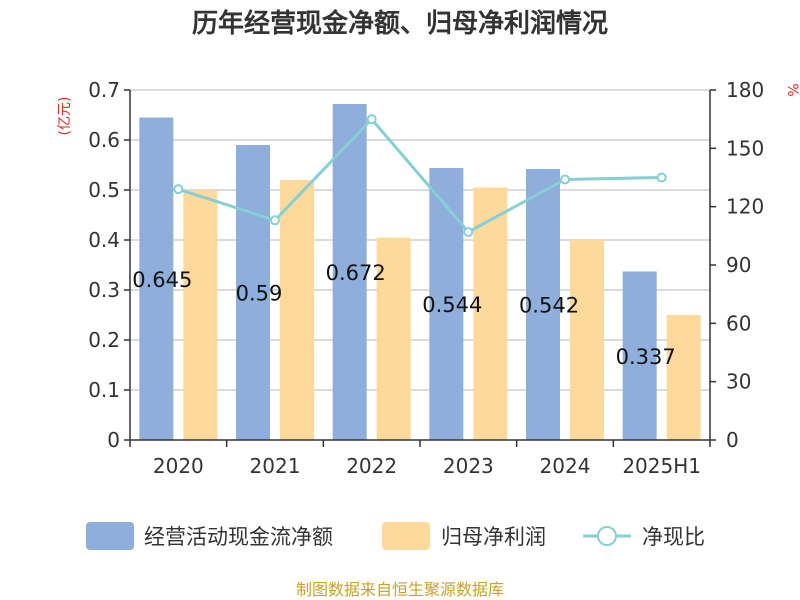  Describe the element at coordinates (65, 116) in the screenshot. I see `left-axis-unit: (亿元)` at that location.